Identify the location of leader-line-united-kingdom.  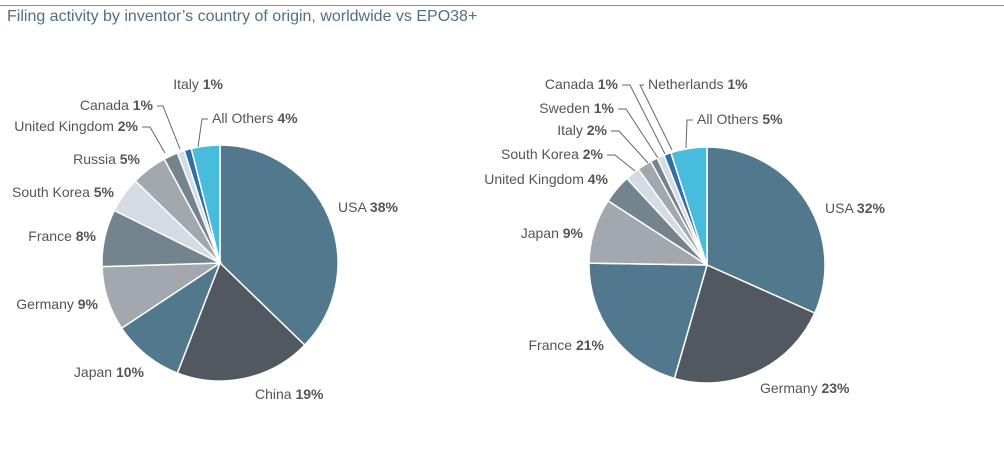
(154, 140).